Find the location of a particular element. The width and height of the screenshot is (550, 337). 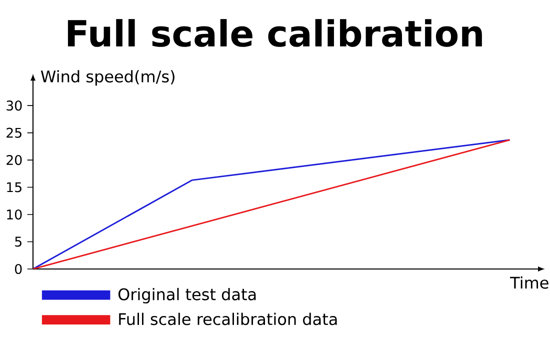

chart-title: Full scale calibration is located at coordinates (275, 33).